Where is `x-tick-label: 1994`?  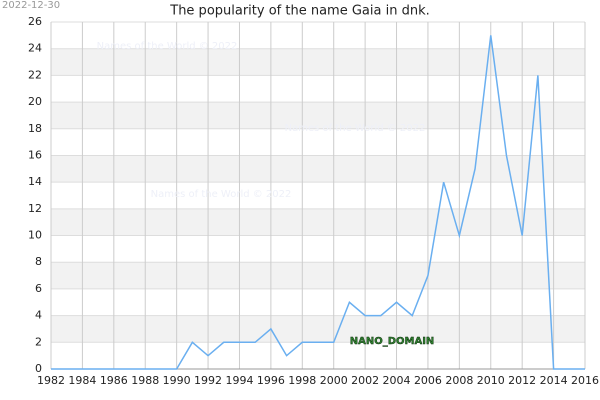
x-tick-label: 1994 is located at coordinates (239, 380).